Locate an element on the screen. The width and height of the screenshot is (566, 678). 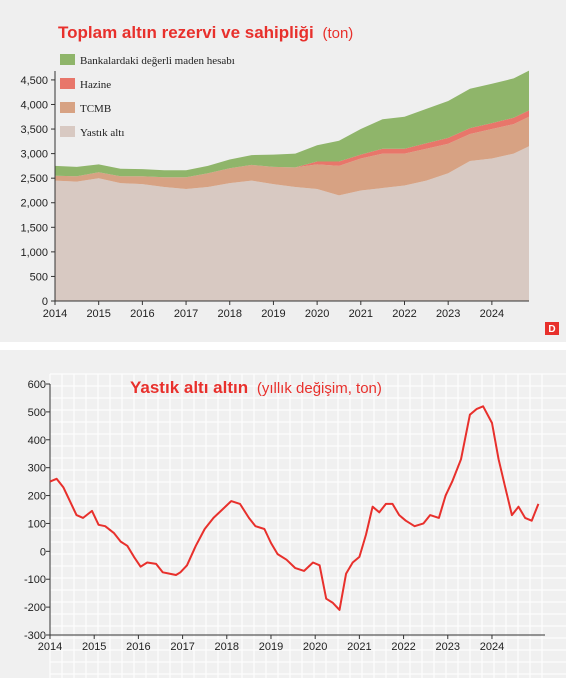
y-tick-label: 400 is located at coordinates (37, 441).